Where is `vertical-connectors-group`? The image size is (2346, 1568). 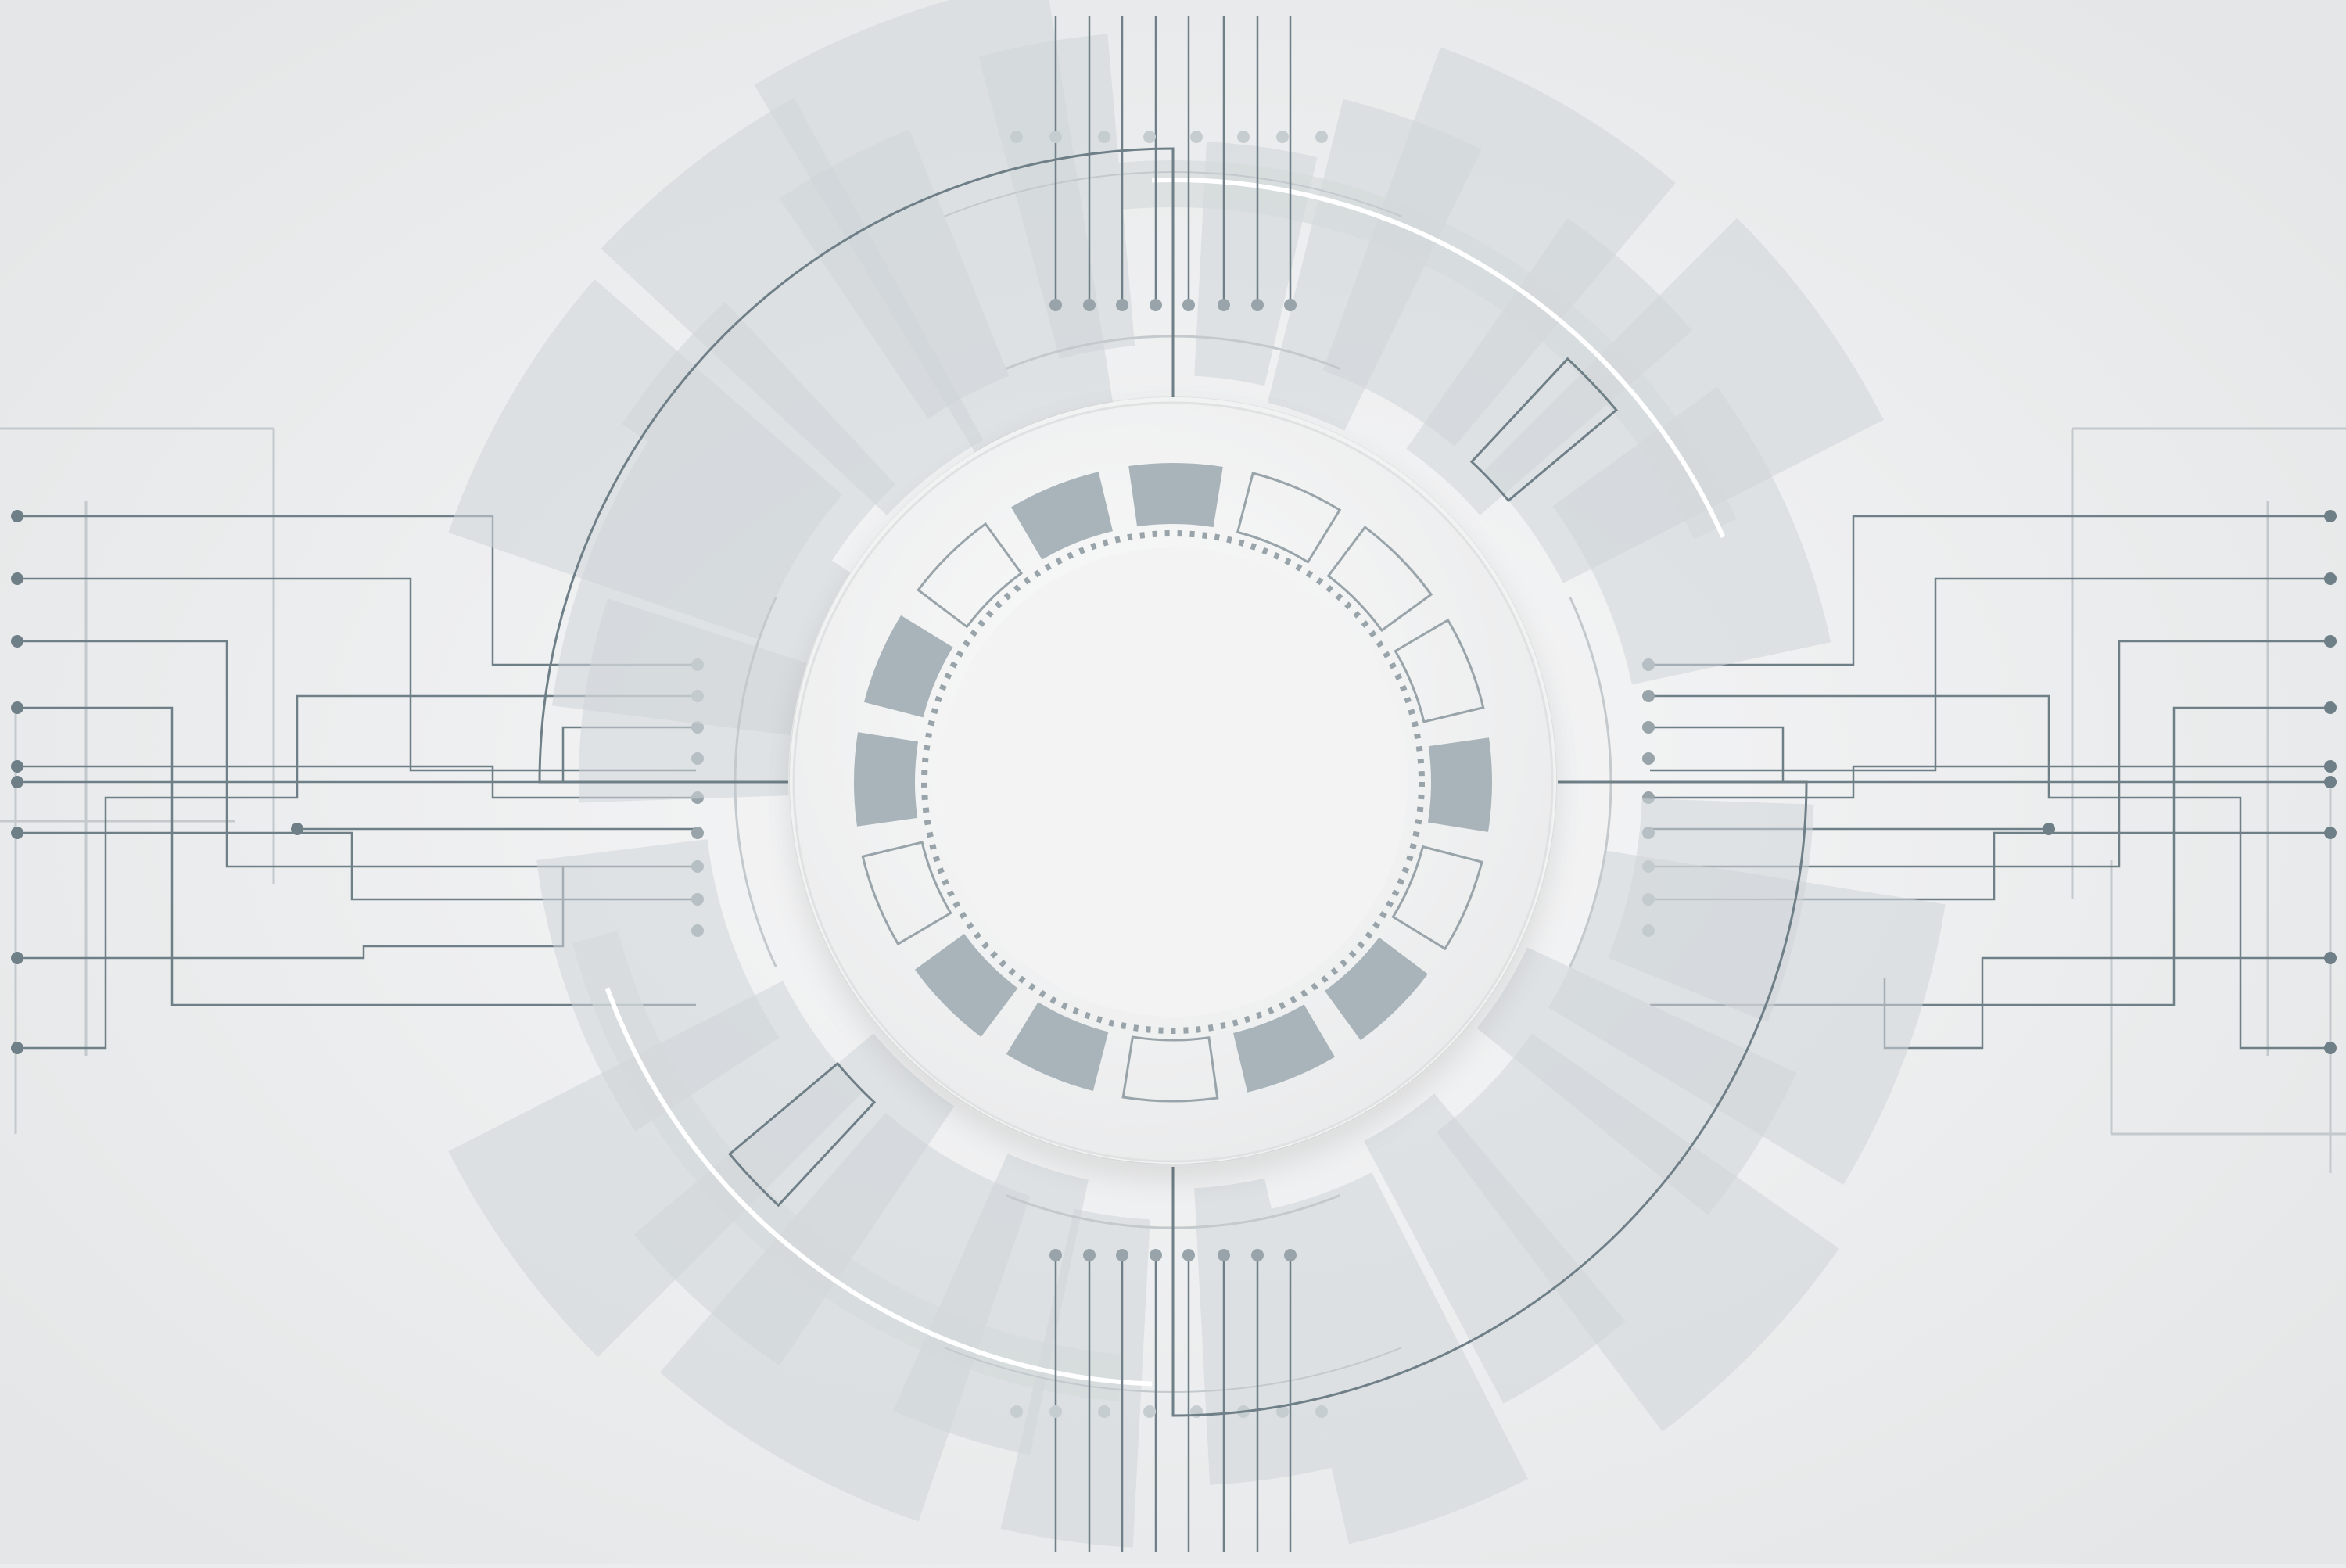
vertical-connectors-group is located at coordinates (1169, 784).